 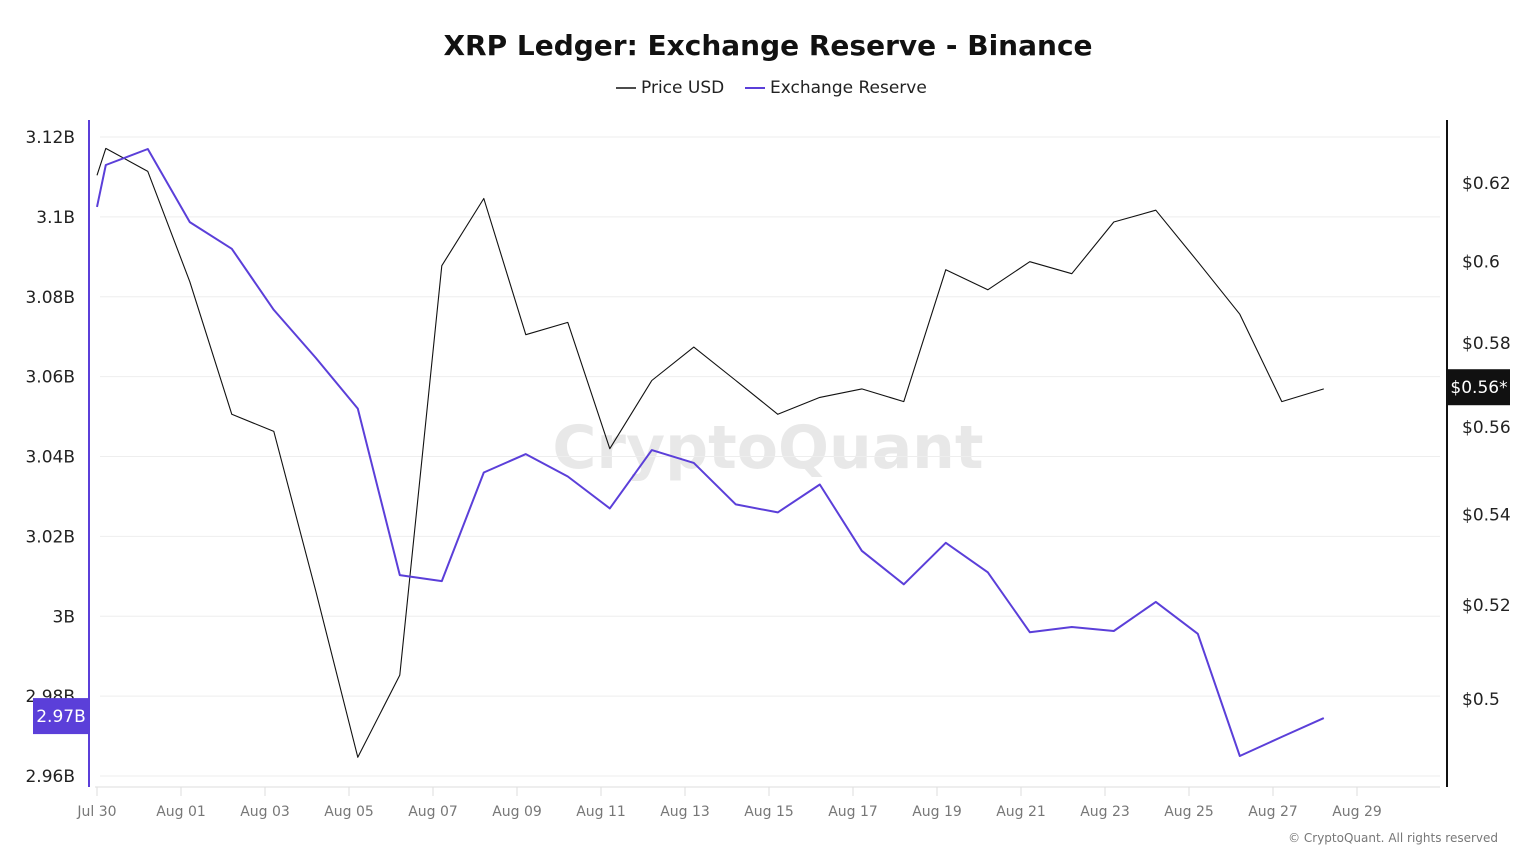 I want to click on legend: Price USD Exchange Reserve, so click(x=771, y=88).